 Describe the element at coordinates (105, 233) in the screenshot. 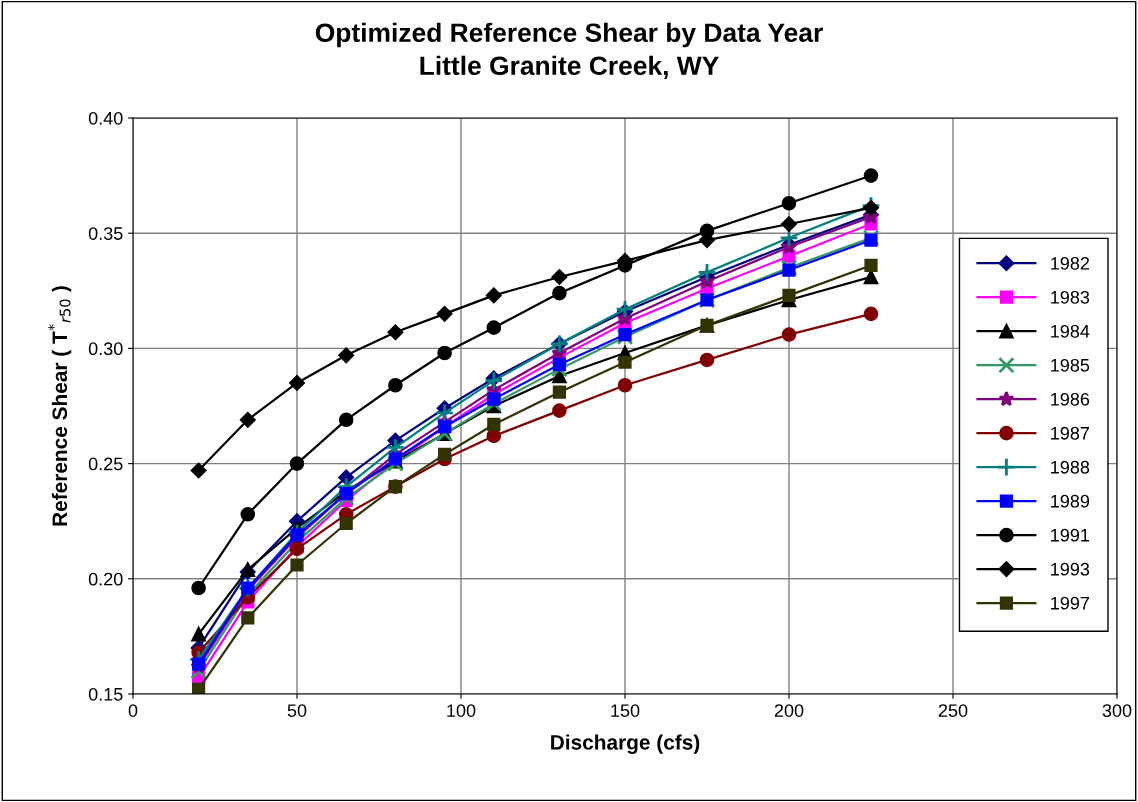

I see `y-tick-label: 0.35` at that location.